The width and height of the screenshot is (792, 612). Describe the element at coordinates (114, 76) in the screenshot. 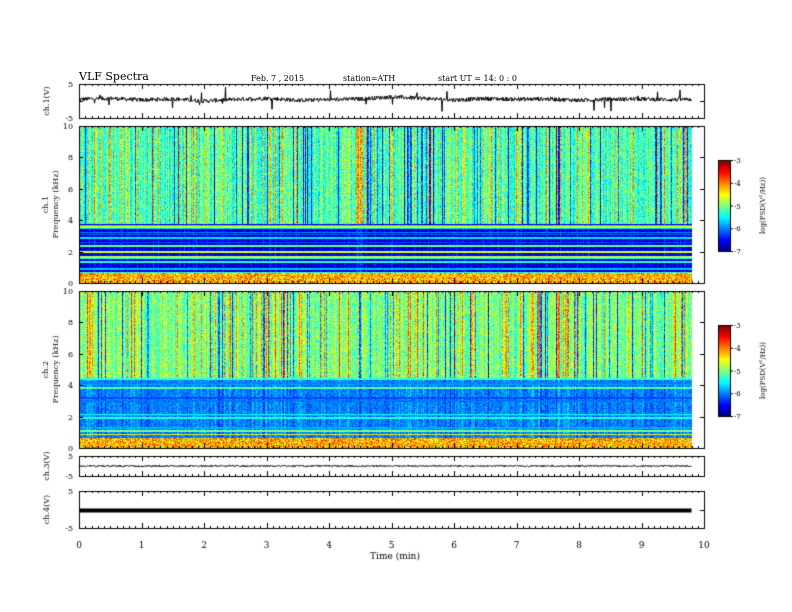

I see `figure-title: VLF Spectra` at that location.